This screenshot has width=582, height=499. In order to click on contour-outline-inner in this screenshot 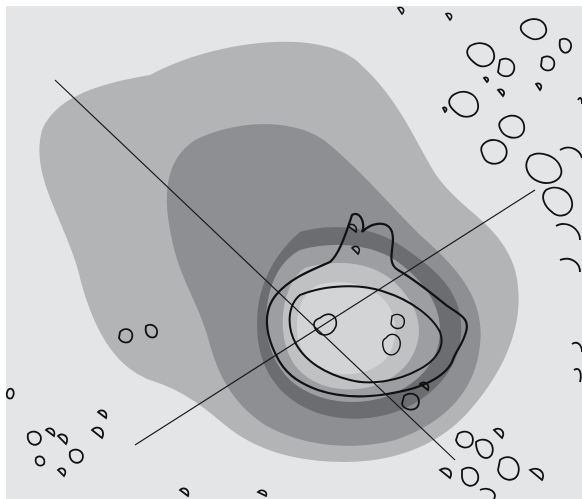, I will do `click(365, 334)`.